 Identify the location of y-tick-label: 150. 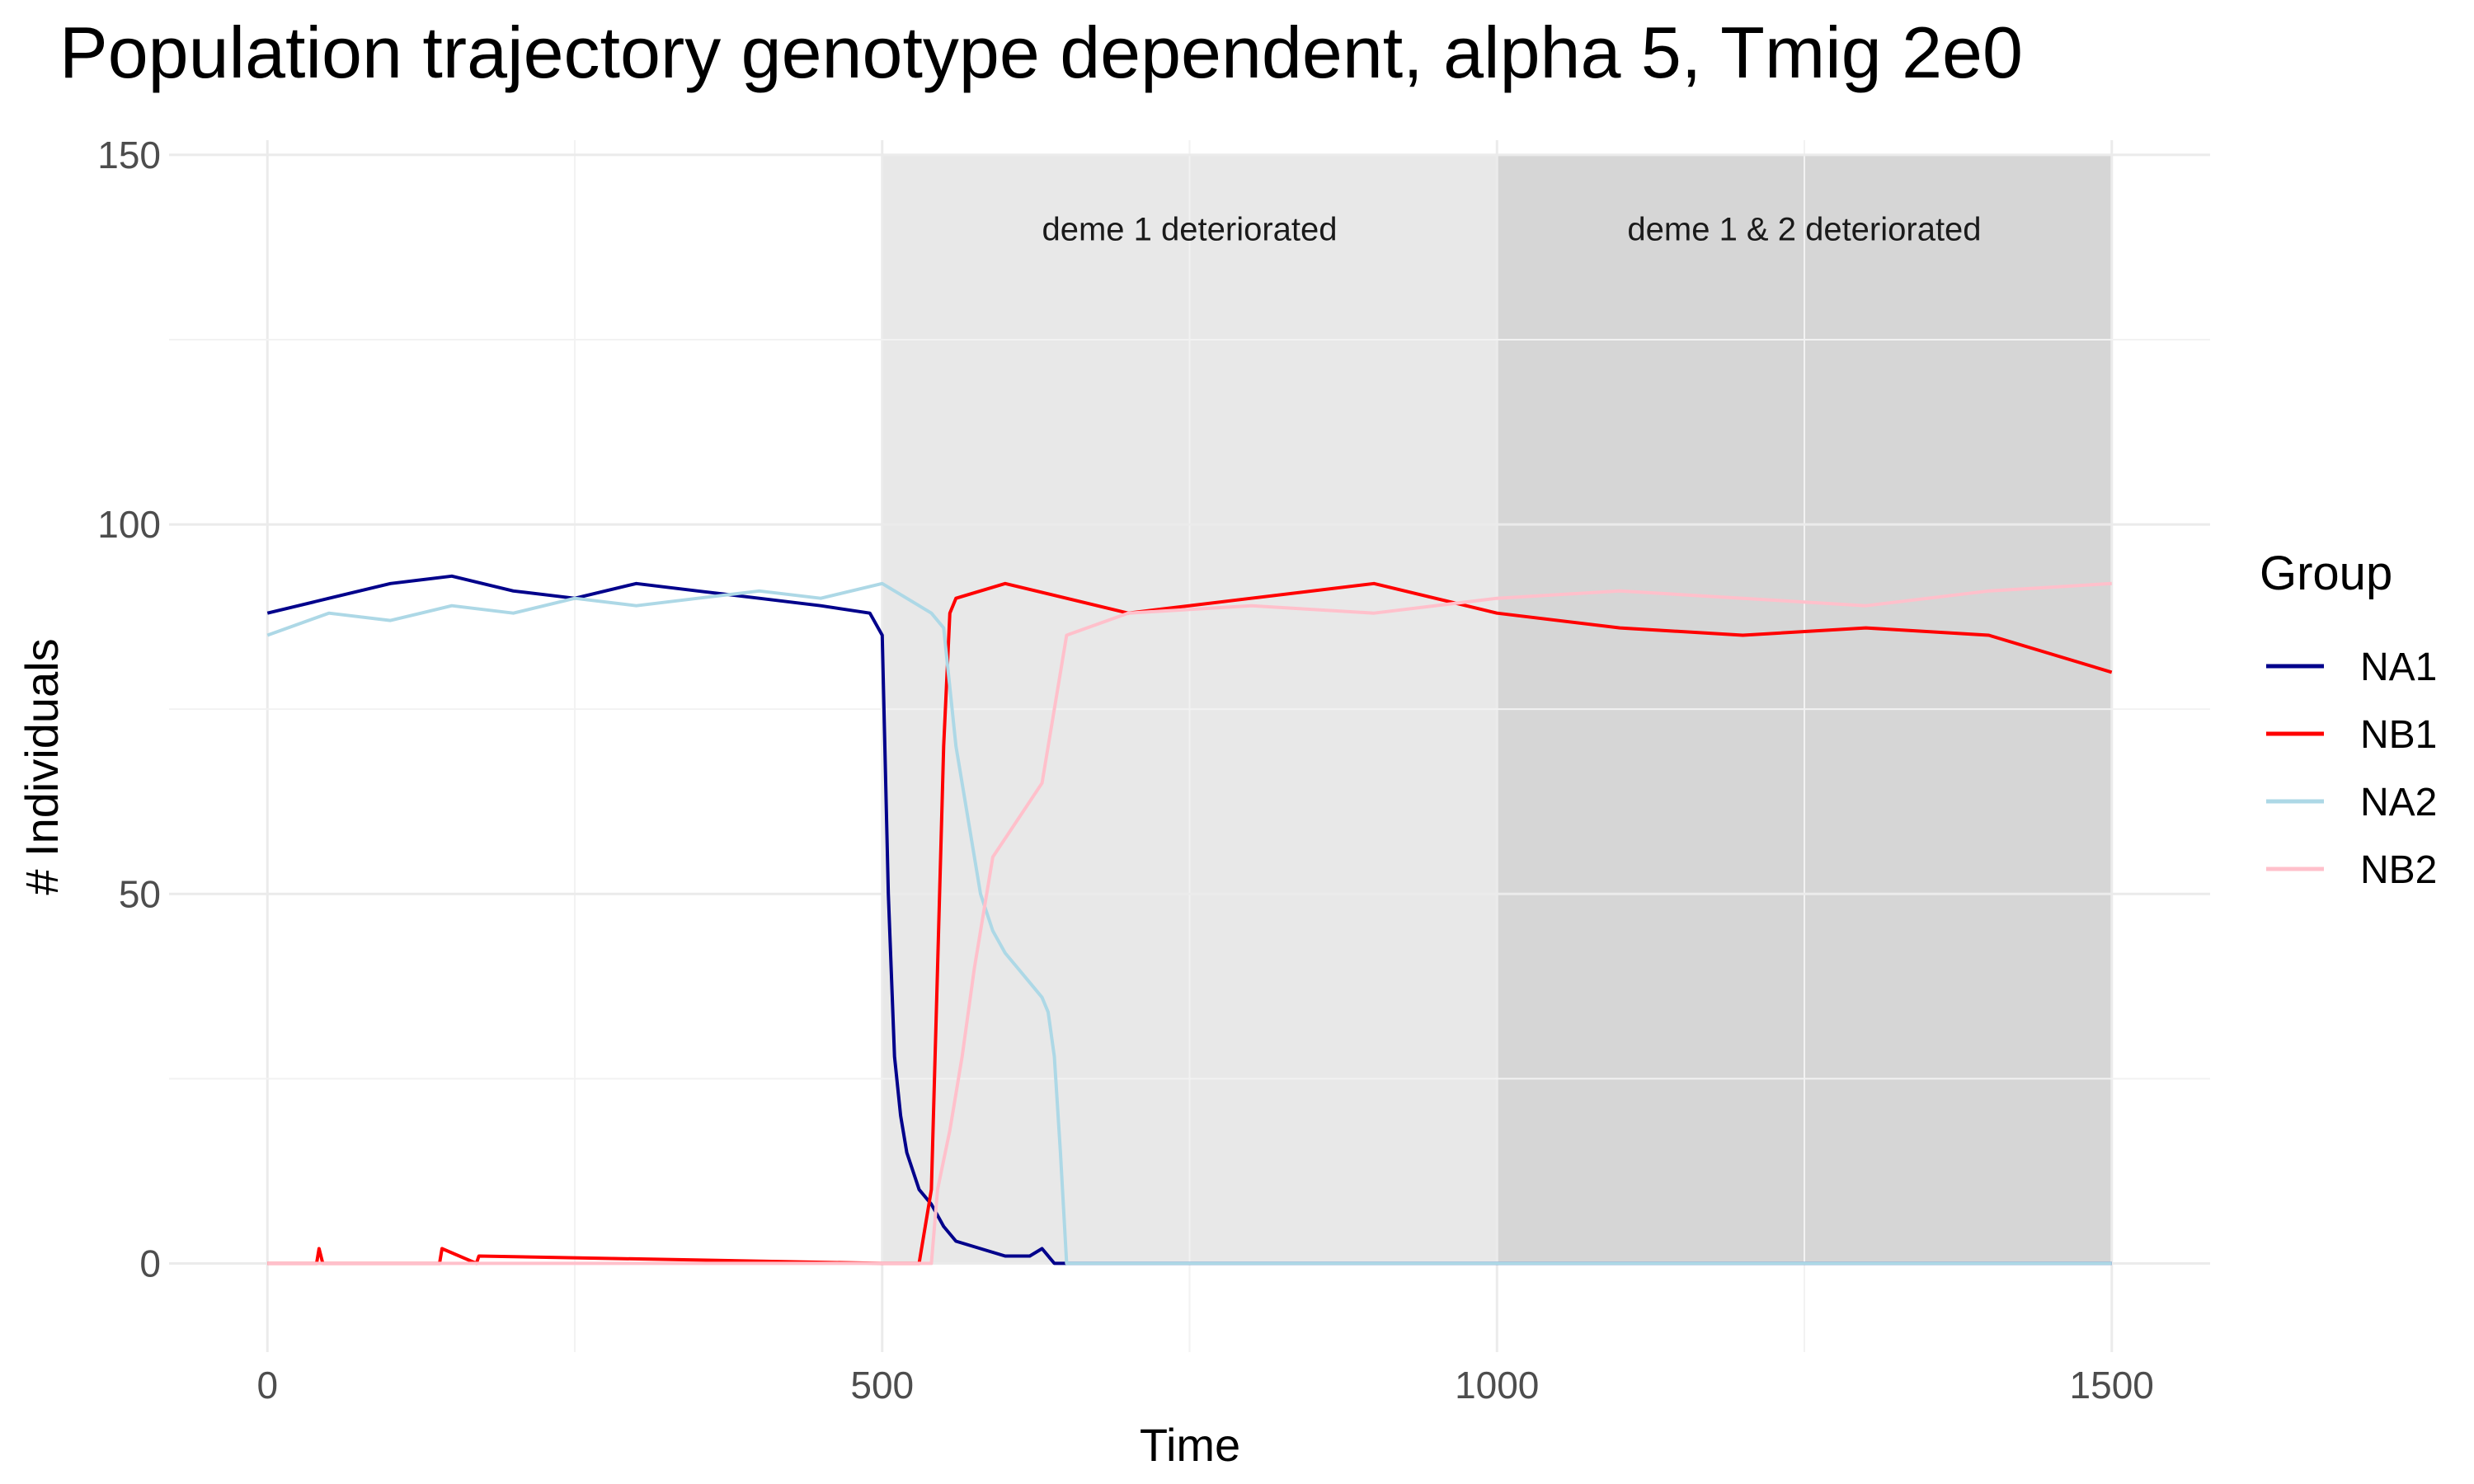
(129, 155).